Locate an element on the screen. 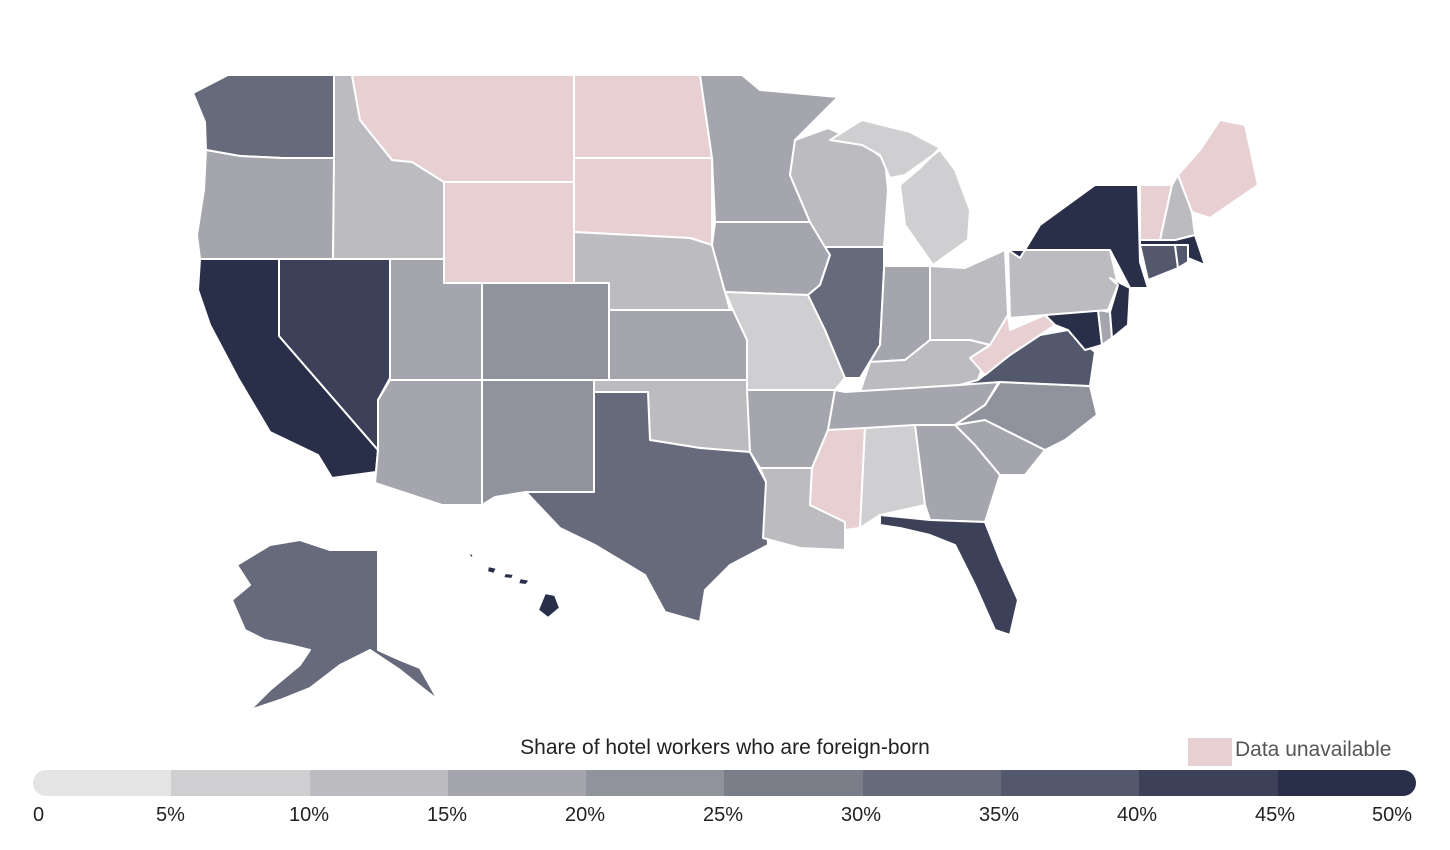 The height and width of the screenshot is (850, 1450). state-colorado is located at coordinates (545, 331).